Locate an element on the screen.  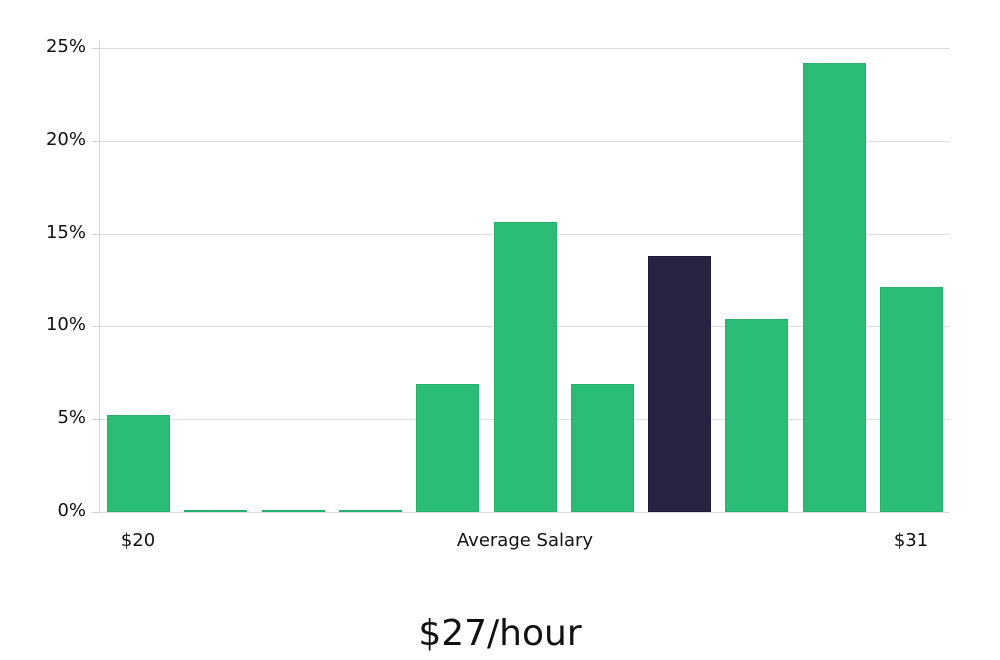
y-tick-label: 0% is located at coordinates (71, 510).